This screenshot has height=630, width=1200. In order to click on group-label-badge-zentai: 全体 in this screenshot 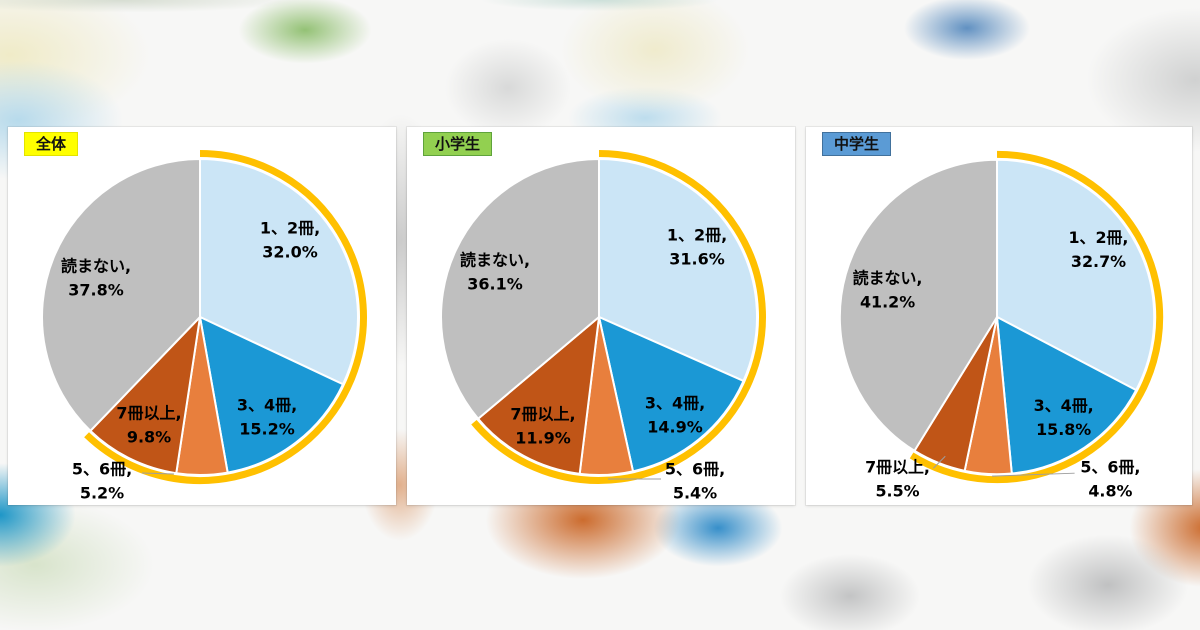, I will do `click(51, 144)`.